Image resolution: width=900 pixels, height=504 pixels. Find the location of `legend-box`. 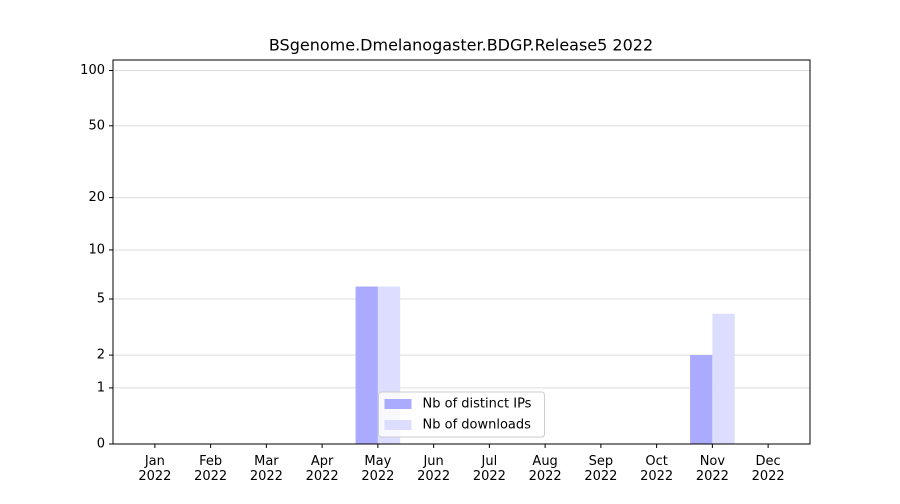

legend-box is located at coordinates (461, 414).